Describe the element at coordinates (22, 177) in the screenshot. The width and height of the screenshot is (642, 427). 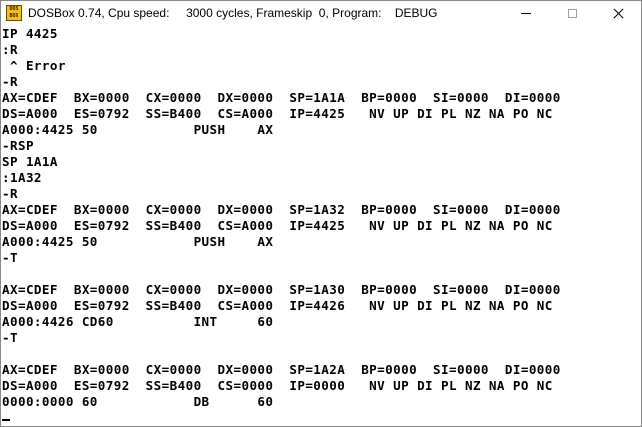
I see `console-line: :1A32` at that location.